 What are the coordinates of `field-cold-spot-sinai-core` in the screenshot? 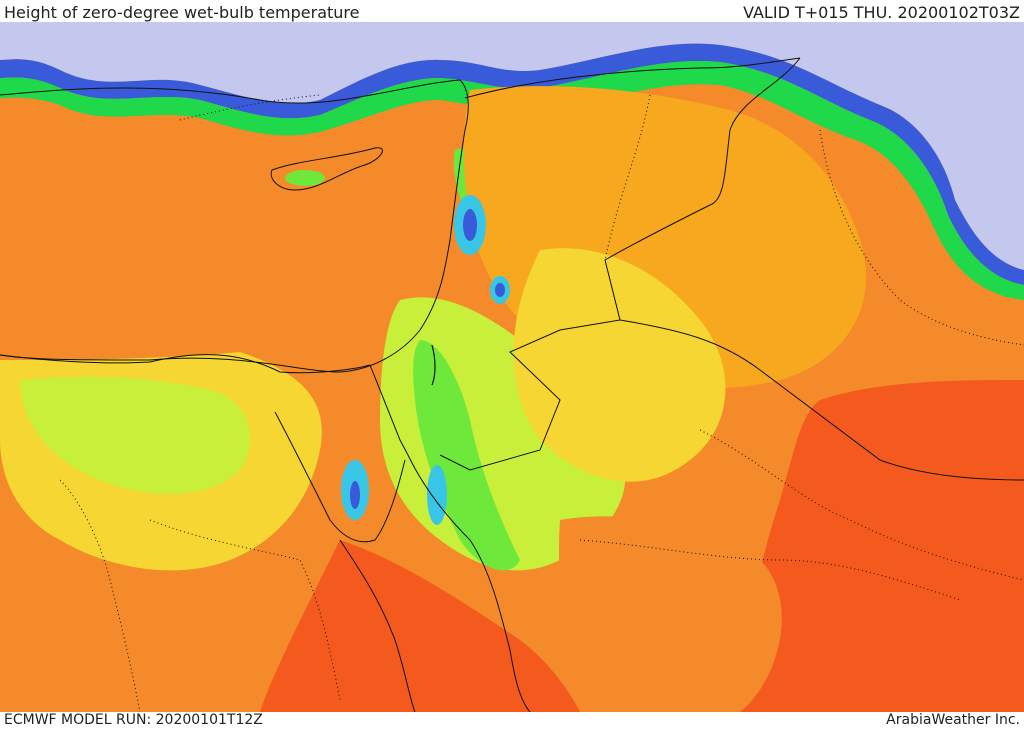 It's located at (355, 495).